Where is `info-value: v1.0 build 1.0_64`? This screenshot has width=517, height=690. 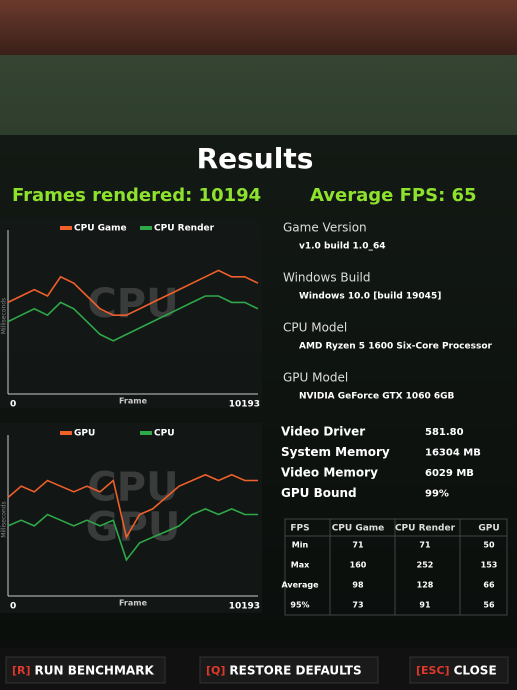 info-value: v1.0 build 1.0_64 is located at coordinates (342, 247).